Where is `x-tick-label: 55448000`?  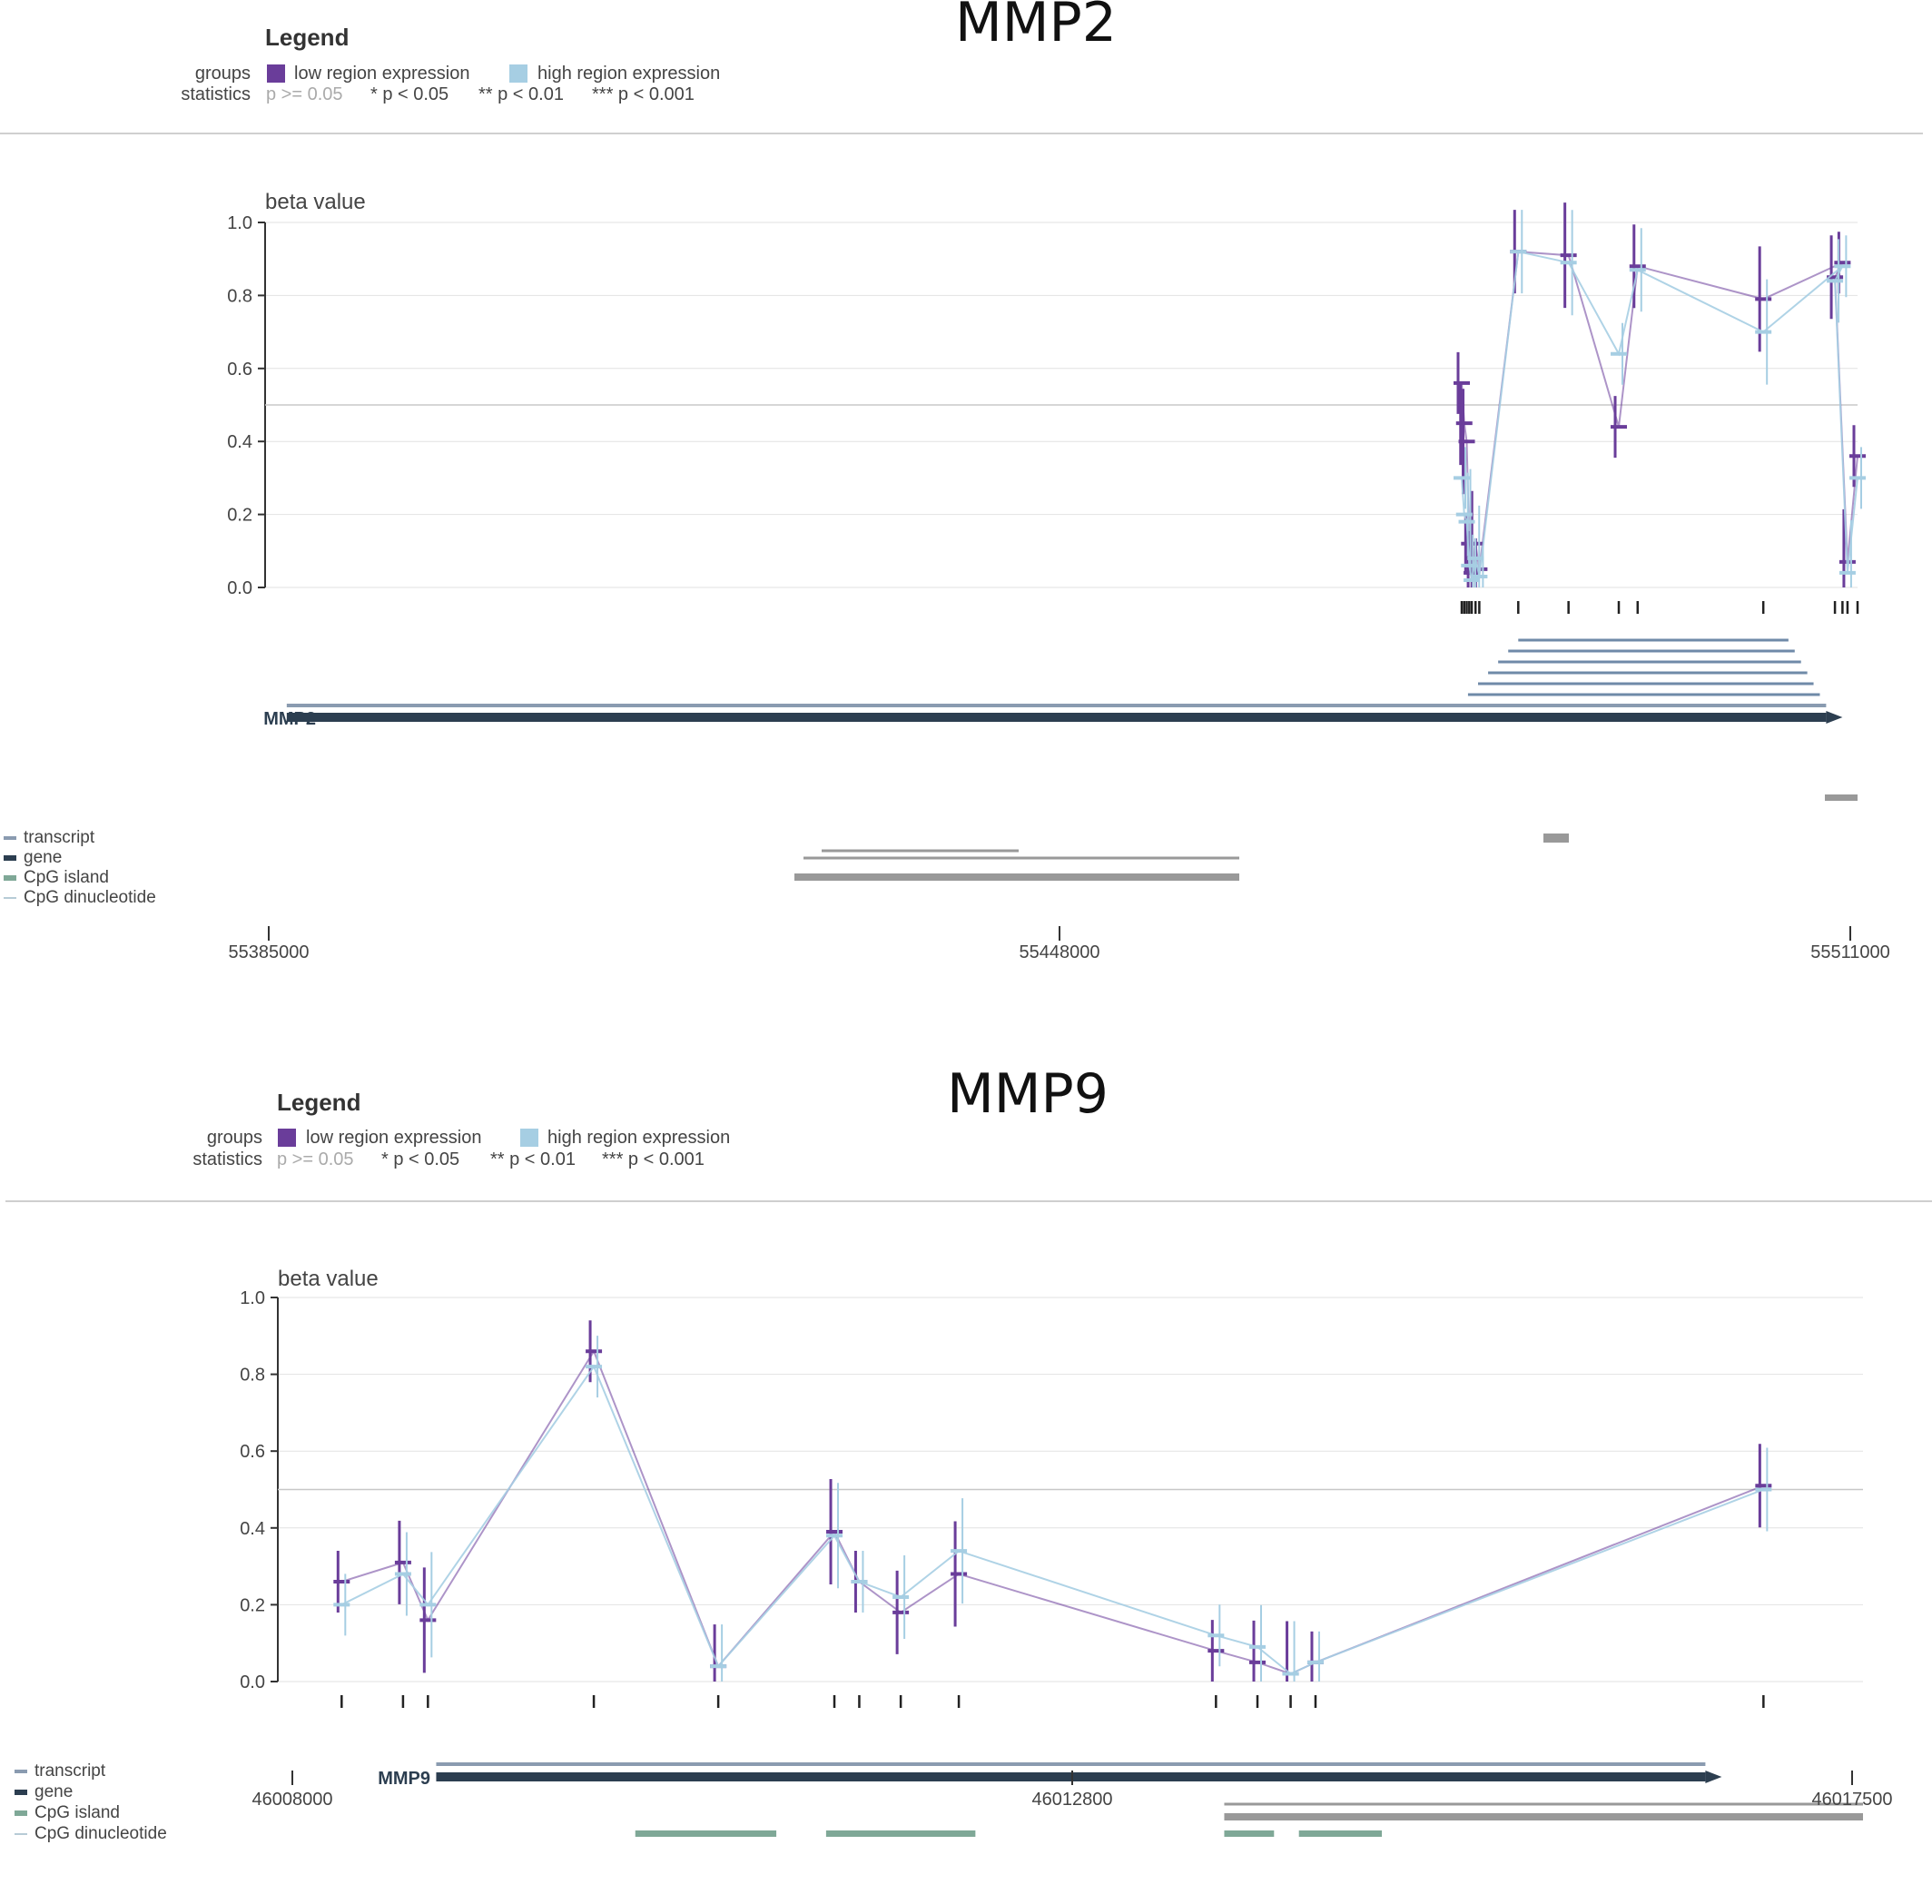 x-tick-label: 55448000 is located at coordinates (1060, 952).